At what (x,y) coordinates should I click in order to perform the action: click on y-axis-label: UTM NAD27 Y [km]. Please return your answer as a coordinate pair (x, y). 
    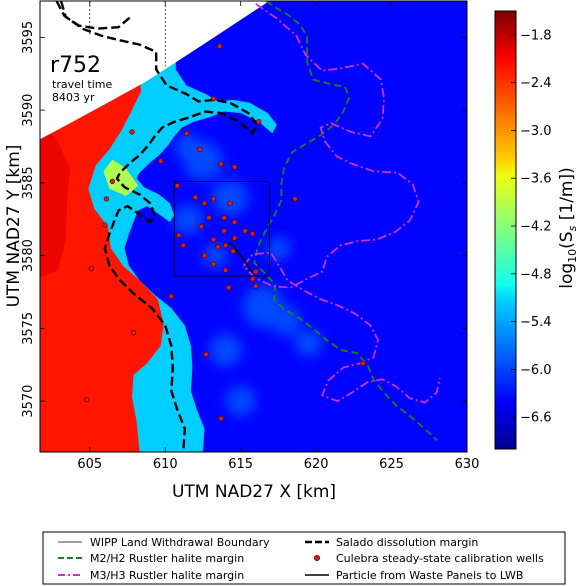
    Looking at the image, I should click on (14, 226).